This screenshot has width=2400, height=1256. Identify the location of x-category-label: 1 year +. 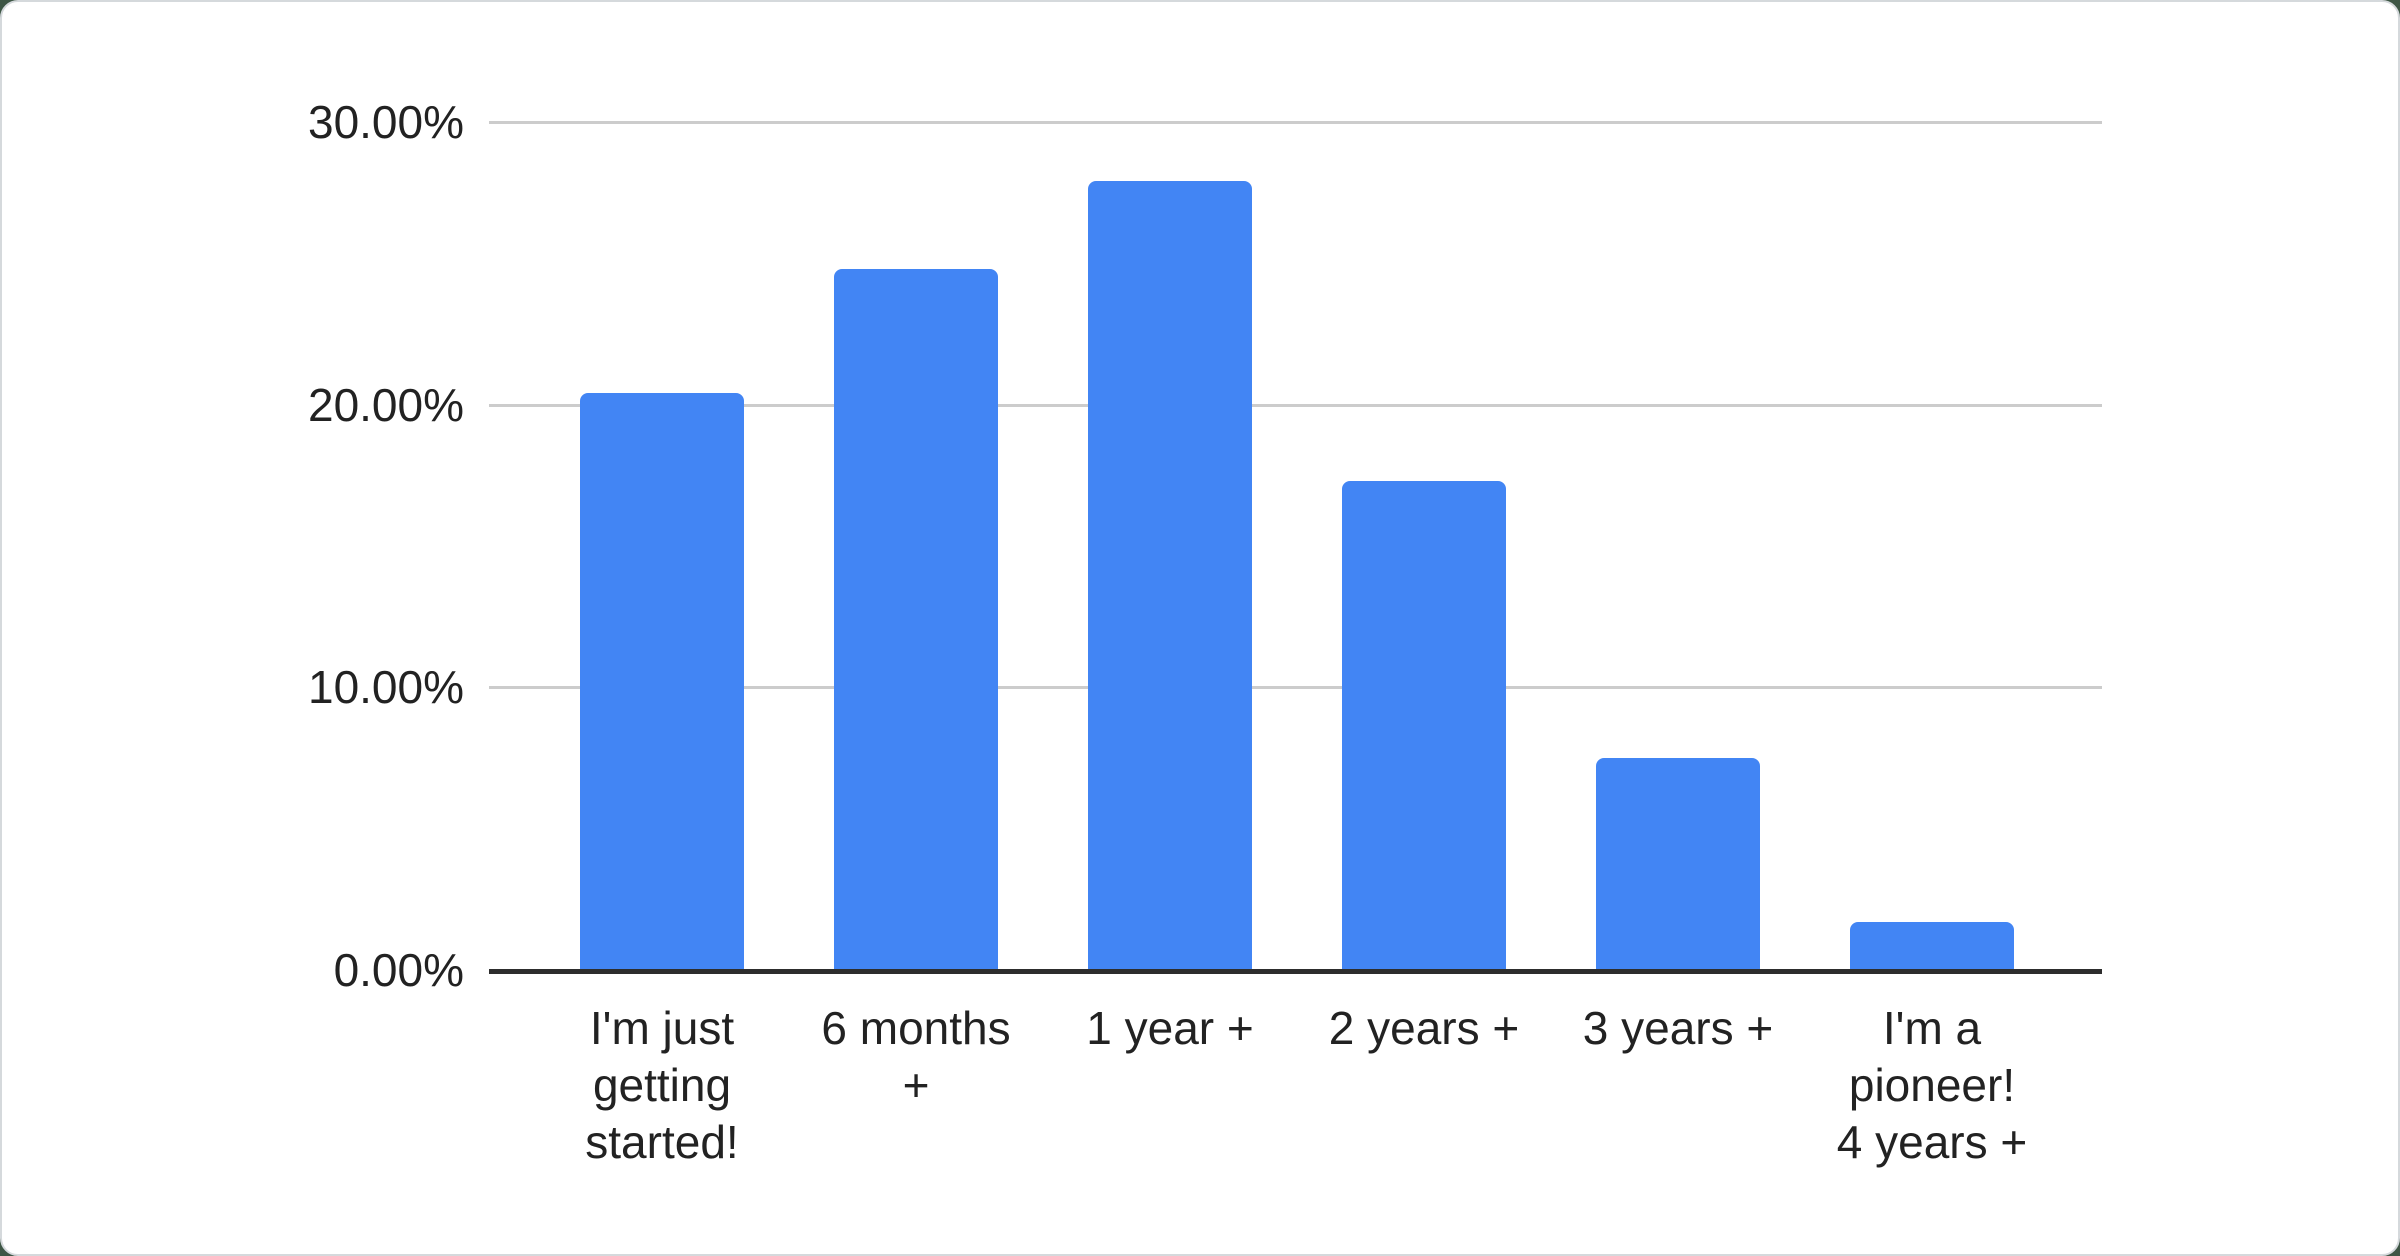
(1170, 1028).